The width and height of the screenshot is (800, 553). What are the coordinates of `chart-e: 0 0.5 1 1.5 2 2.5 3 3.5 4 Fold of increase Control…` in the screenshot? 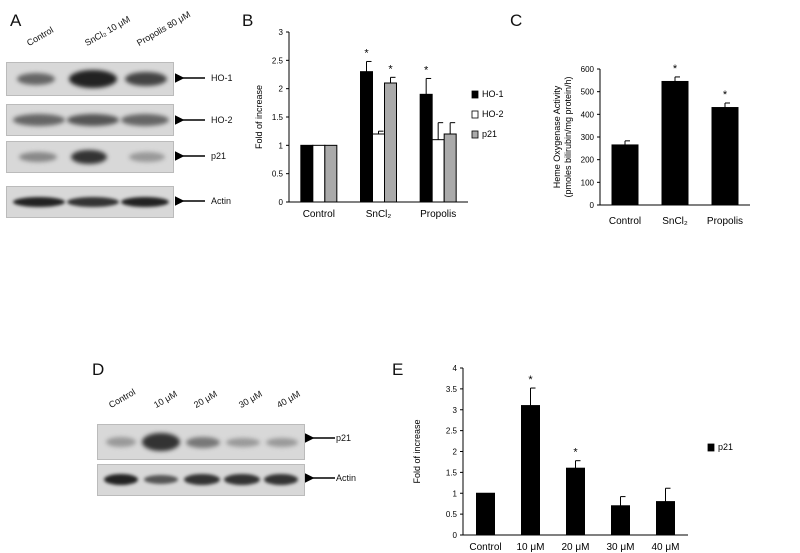 It's located at (572, 458).